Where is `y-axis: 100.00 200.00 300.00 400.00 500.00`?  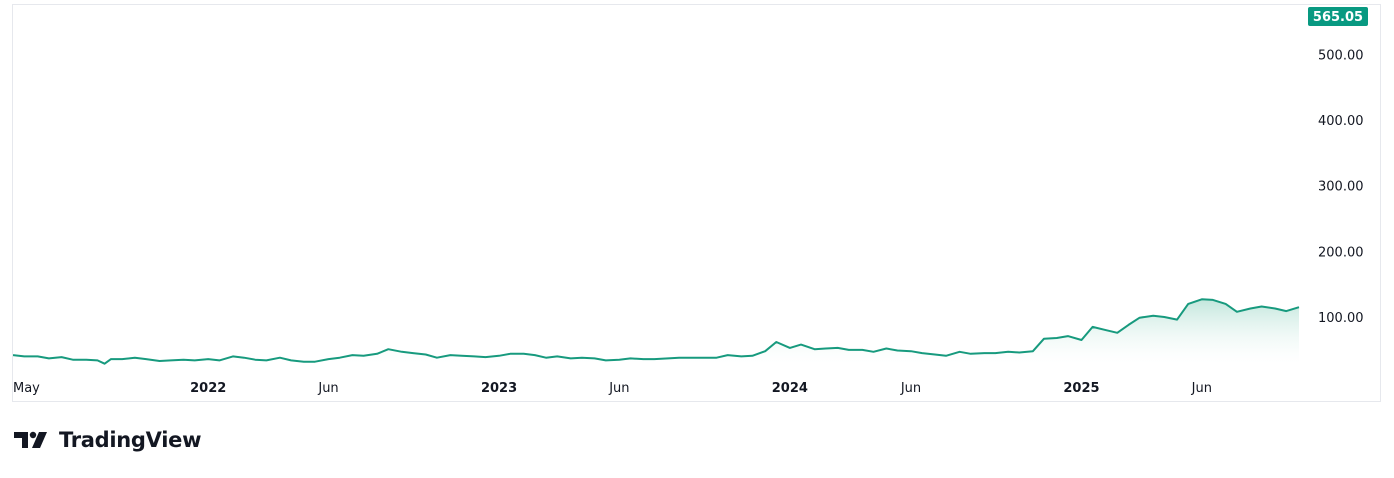
y-axis: 100.00 200.00 300.00 400.00 500.00 is located at coordinates (1341, 187).